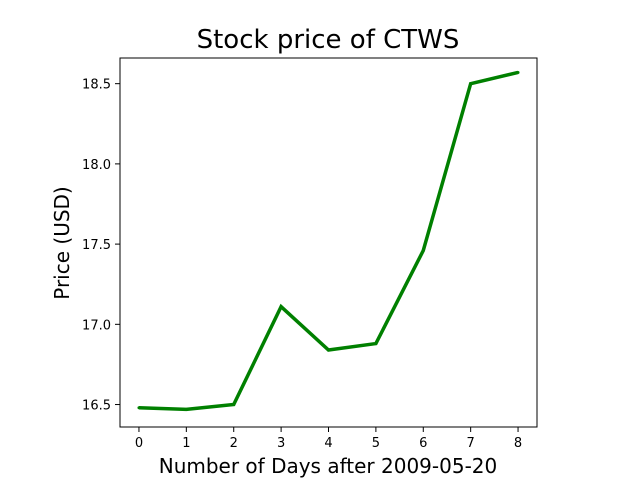 This screenshot has width=640, height=480. Describe the element at coordinates (96, 406) in the screenshot. I see `y-tick-label: 16.5` at that location.